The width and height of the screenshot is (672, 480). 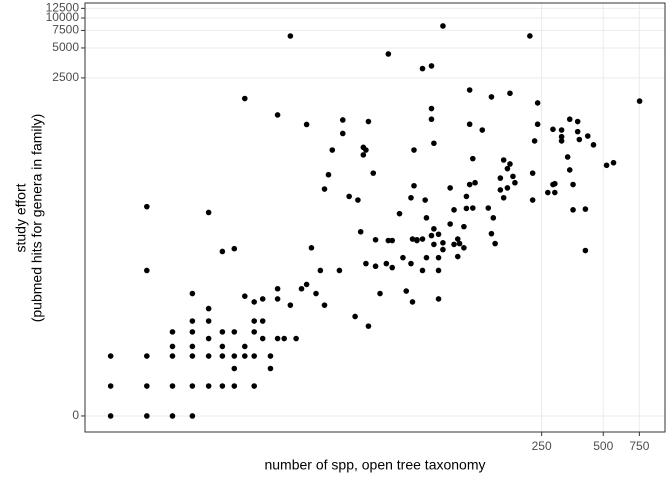 I want to click on x-tick-label: 750, so click(x=639, y=446).